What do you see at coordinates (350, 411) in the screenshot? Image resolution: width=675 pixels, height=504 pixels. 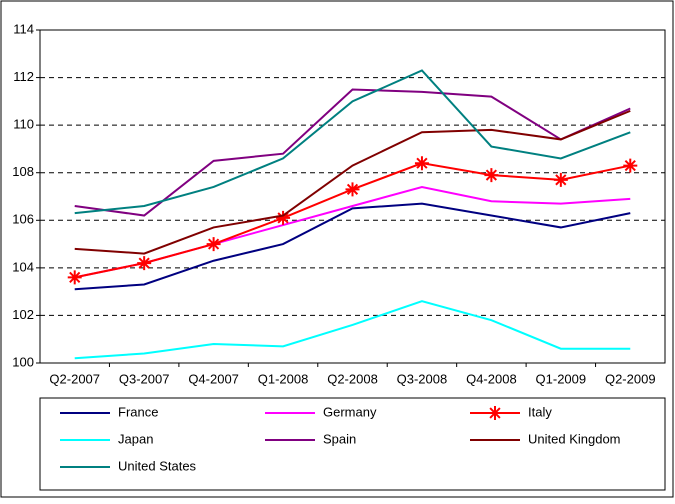 I see `legend-label: Germany` at bounding box center [350, 411].